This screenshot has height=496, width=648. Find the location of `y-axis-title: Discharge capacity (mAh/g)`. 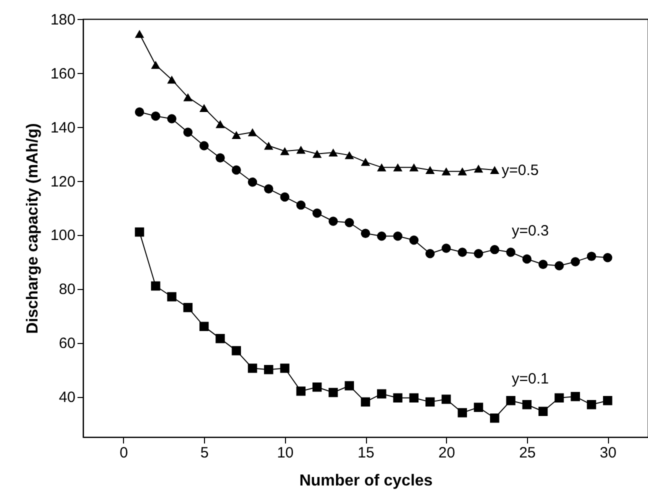

y-axis-title: Discharge capacity (mAh/g) is located at coordinates (33, 228).